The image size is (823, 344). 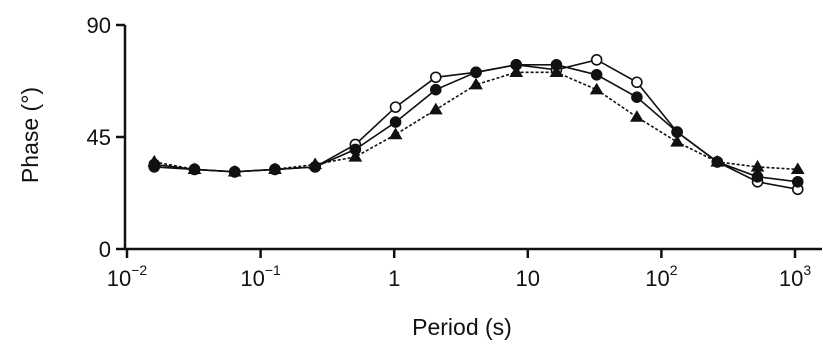 What do you see at coordinates (105, 249) in the screenshot?
I see `y-tick-label: 0` at bounding box center [105, 249].